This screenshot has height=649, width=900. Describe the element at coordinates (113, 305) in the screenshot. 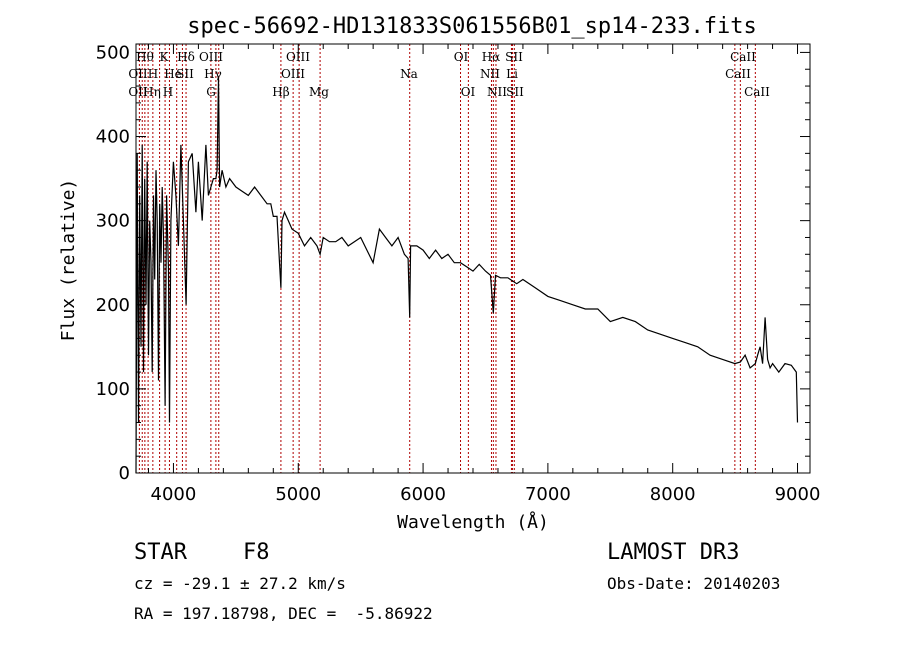

I see `y-tick-label: 200` at that location.